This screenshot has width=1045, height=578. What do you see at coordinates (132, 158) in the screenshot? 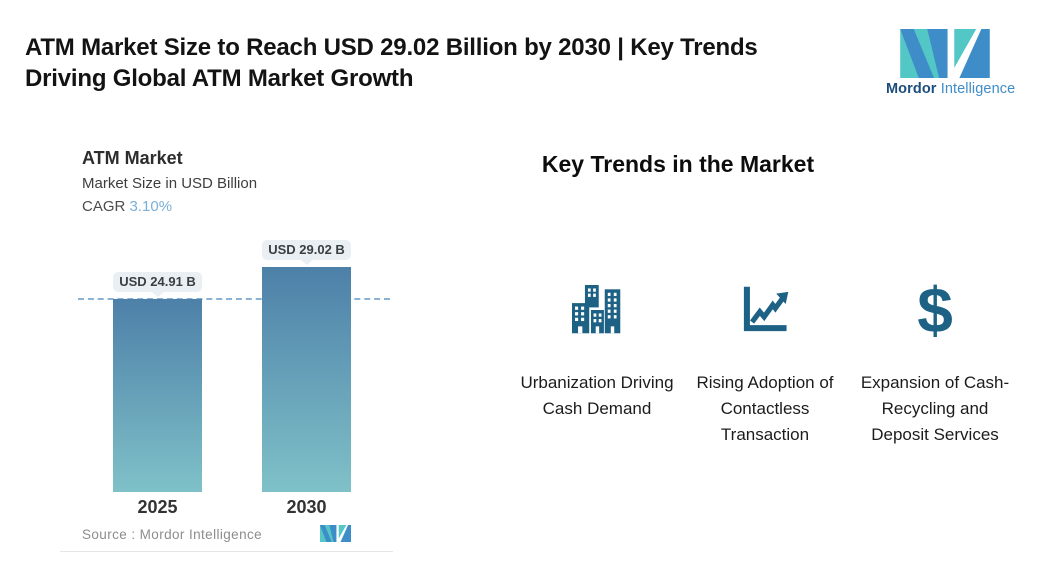
I see `chart-title: ATM Market` at bounding box center [132, 158].